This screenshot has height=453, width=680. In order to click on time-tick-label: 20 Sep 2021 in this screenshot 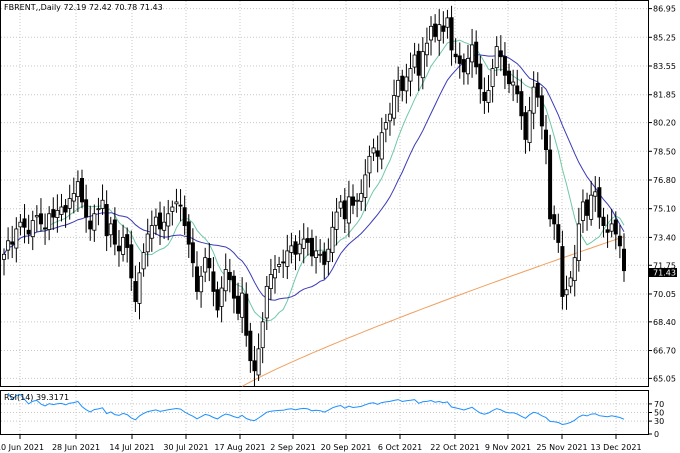, I will do `click(346, 447)`.